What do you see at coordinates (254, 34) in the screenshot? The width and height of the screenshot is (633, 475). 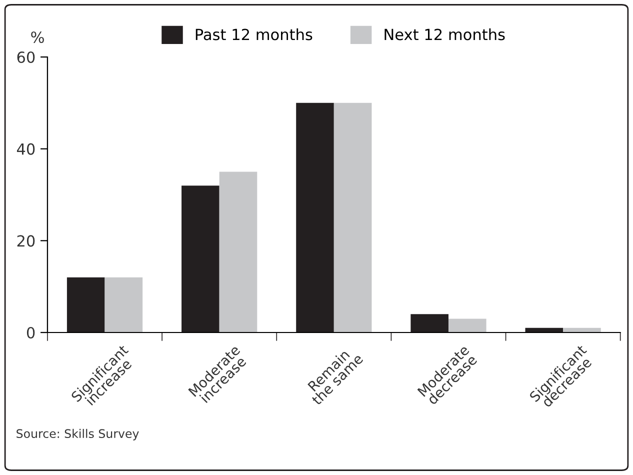 I see `legend-label: Past 12 months` at bounding box center [254, 34].